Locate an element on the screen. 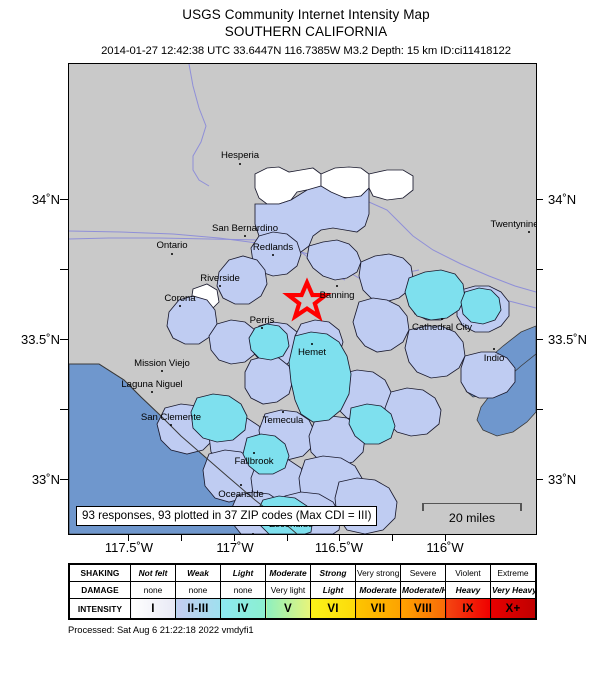 The width and height of the screenshot is (612, 684). lat-label-33-5n-right: 33.5˚N is located at coordinates (568, 339).